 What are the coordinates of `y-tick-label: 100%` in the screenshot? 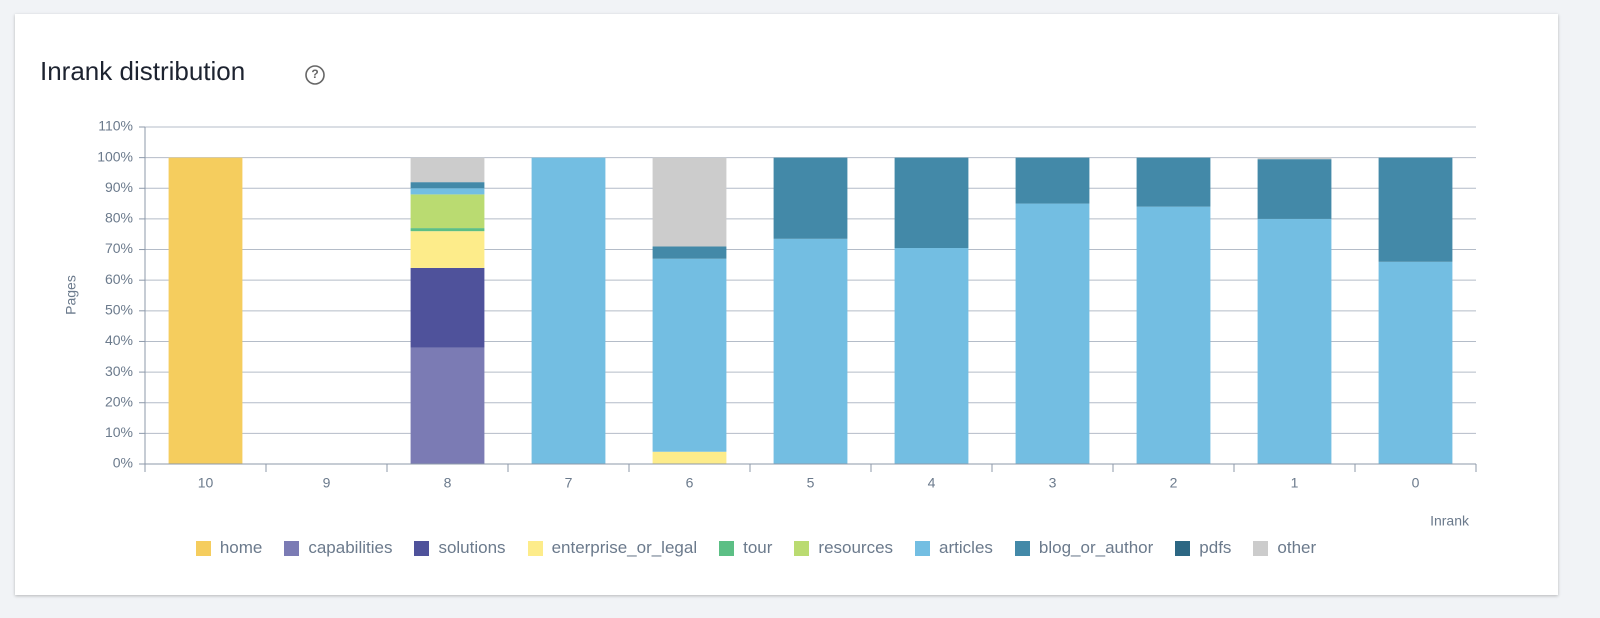 It's located at (115, 156).